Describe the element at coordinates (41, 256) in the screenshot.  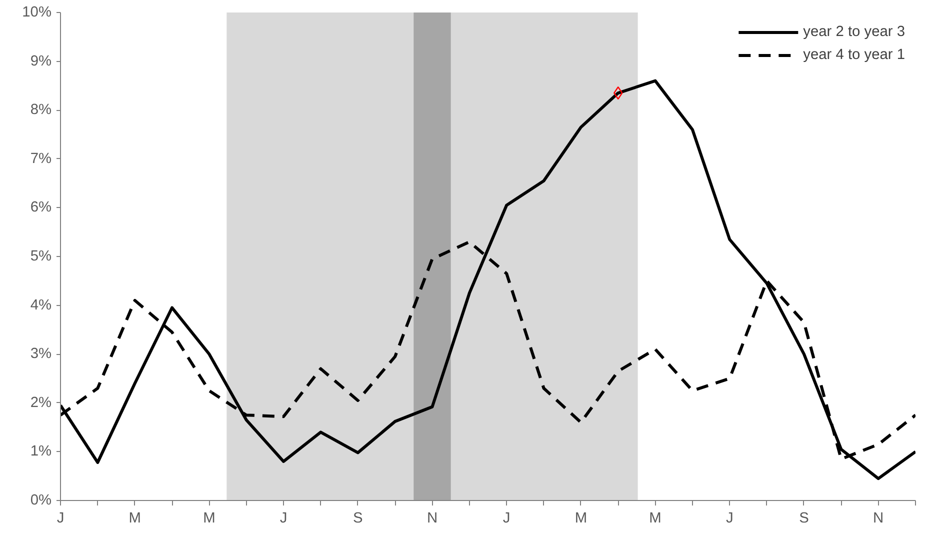
I see `y-tick-label: 5%` at that location.